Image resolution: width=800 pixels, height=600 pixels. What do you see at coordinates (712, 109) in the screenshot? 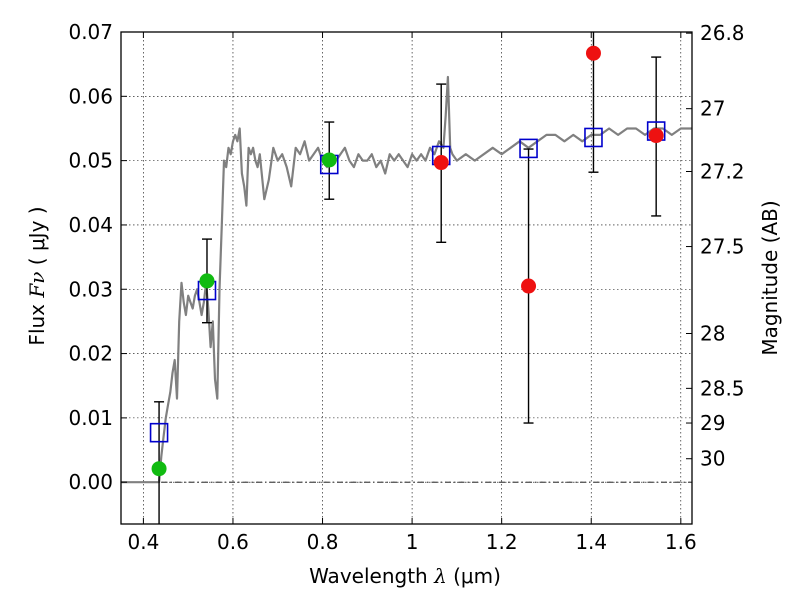
I see `right-tick-label: 27` at bounding box center [712, 109].